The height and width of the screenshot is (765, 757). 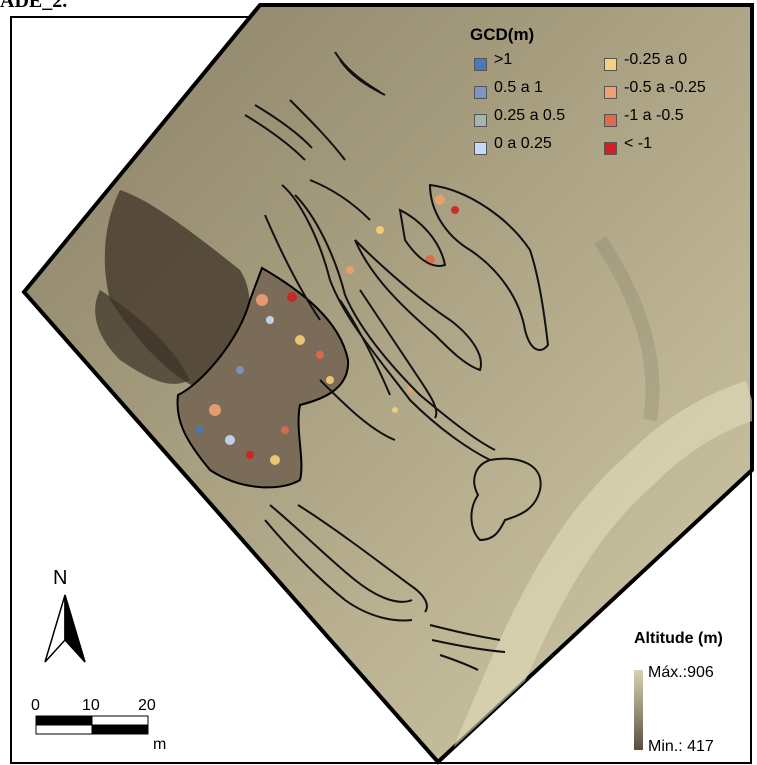 What do you see at coordinates (65, 628) in the screenshot?
I see `north-arrow-icon` at bounding box center [65, 628].